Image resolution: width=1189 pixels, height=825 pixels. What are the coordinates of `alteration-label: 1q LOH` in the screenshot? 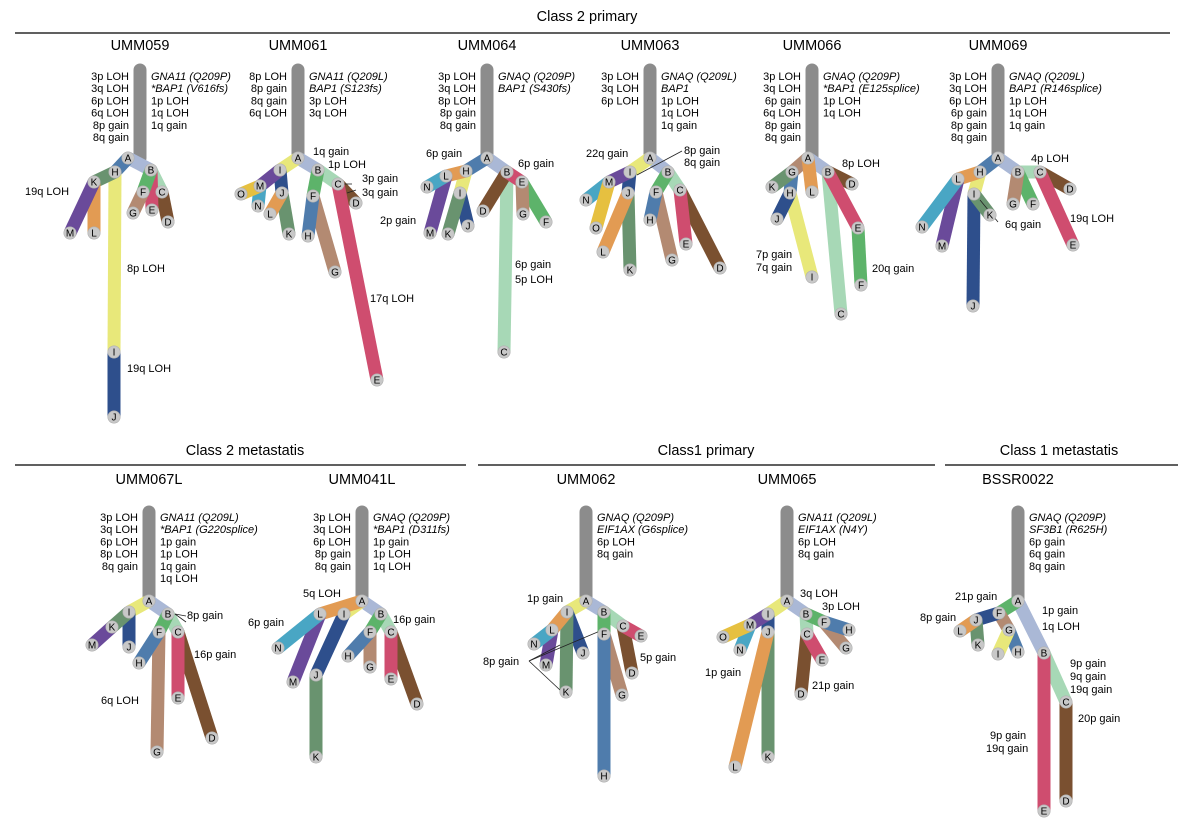 It's located at (680, 114).